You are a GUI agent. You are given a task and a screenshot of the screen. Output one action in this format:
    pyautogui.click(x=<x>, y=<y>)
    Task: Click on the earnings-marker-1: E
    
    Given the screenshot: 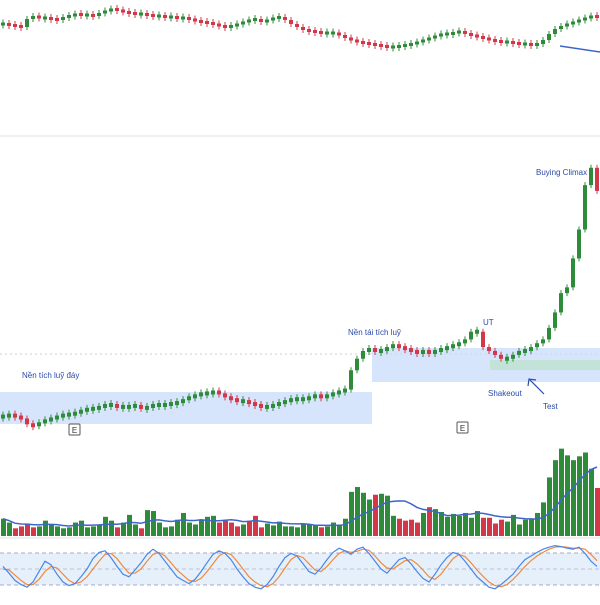 What is the action you would take?
    pyautogui.click(x=74, y=429)
    